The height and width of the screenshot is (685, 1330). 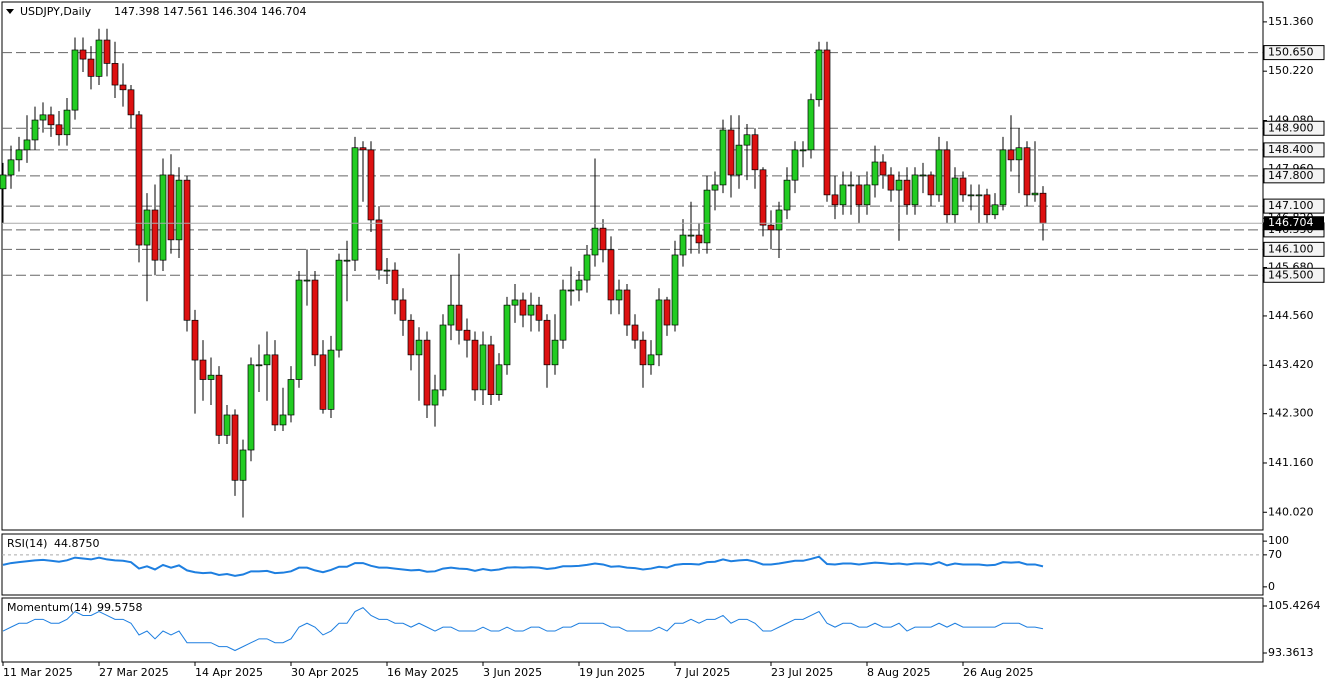 I want to click on low-value: 146.304, so click(x=235, y=11).